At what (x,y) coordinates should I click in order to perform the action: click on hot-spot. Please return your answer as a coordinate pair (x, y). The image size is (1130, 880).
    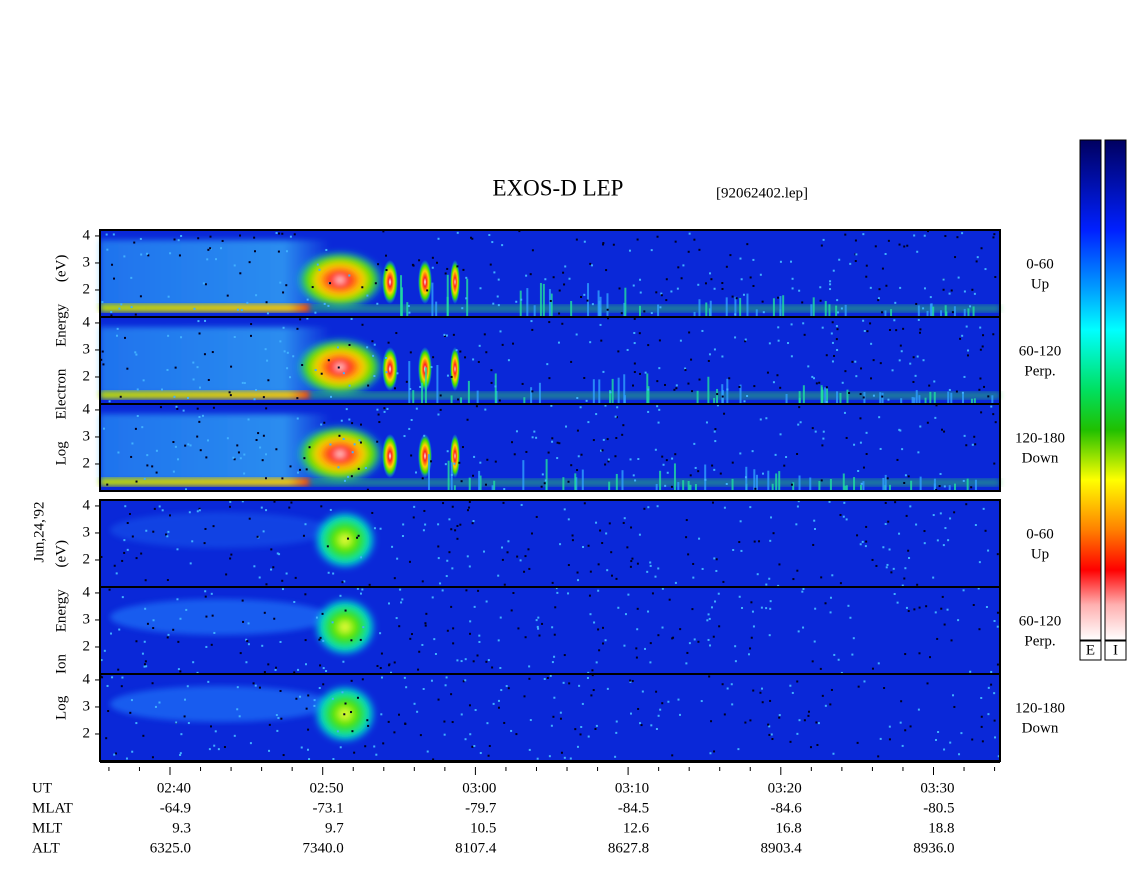
    Looking at the image, I should click on (340, 280).